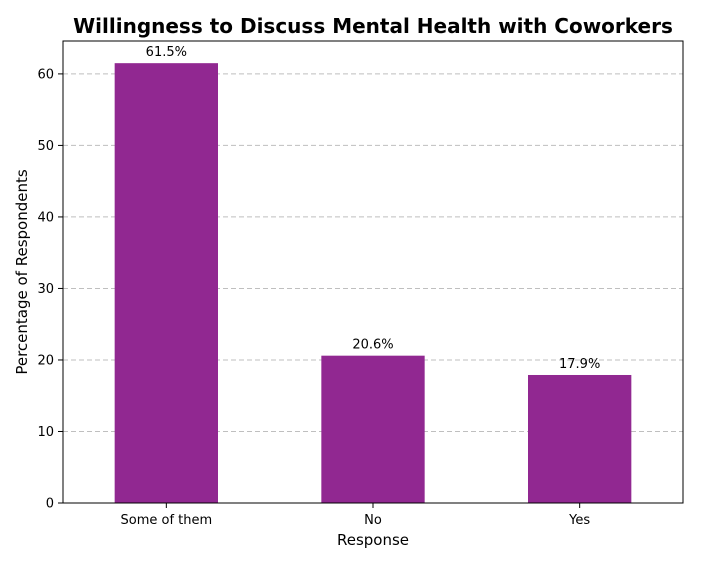 The image size is (727, 569). I want to click on bar-value-label: 17.9%, so click(579, 364).